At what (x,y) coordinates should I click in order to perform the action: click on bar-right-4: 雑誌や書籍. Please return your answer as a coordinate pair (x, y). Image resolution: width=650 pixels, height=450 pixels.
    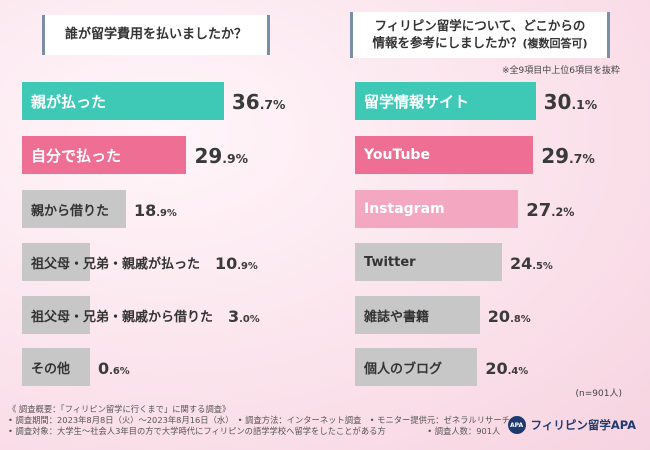
    Looking at the image, I should click on (417, 315).